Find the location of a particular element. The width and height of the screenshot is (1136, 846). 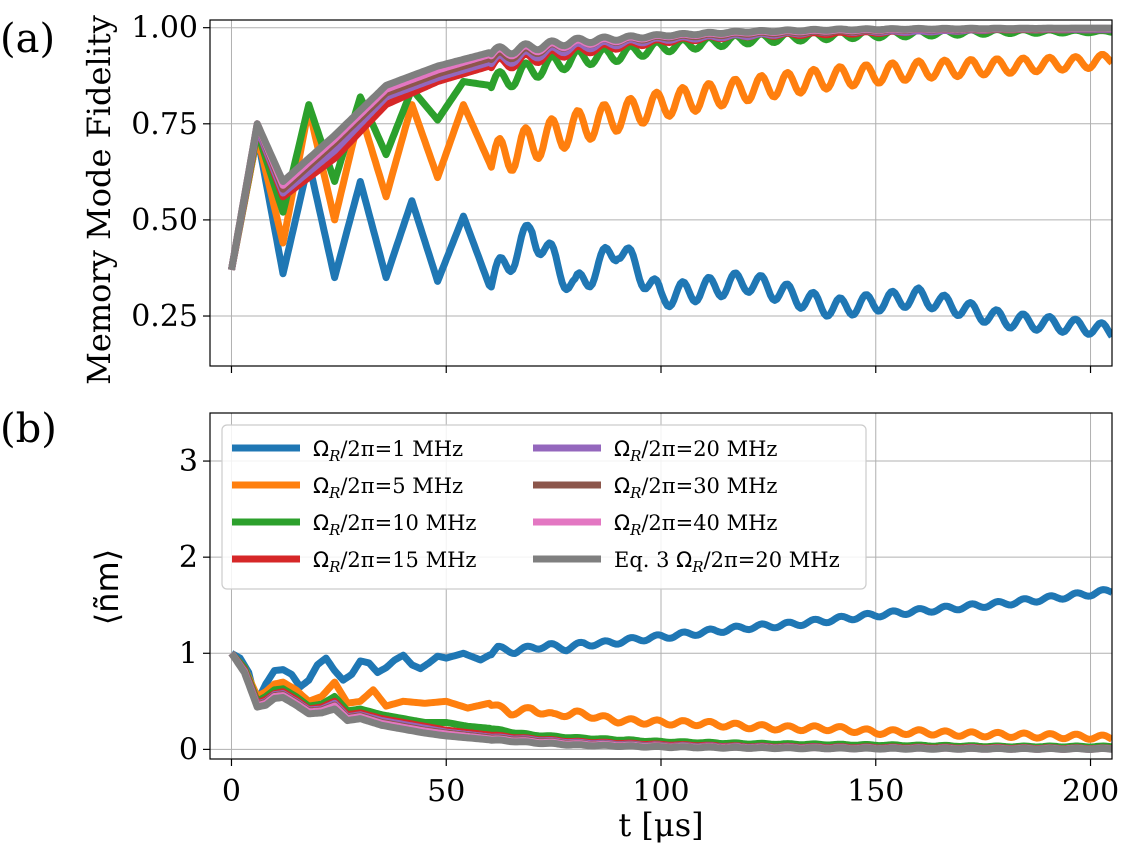

y-tick-label: 1.00 is located at coordinates (164, 28).